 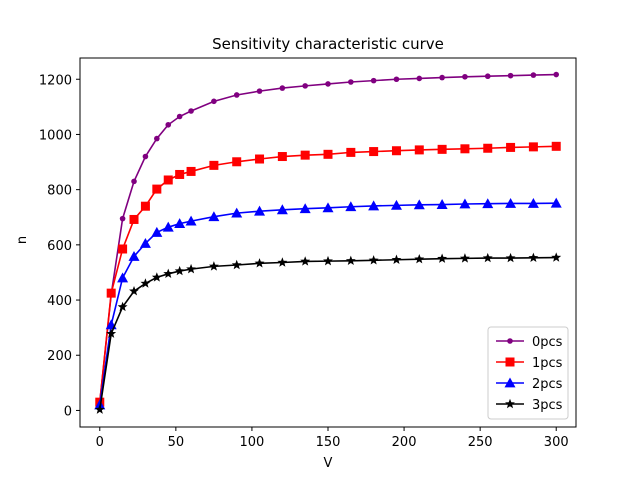 What do you see at coordinates (547, 342) in the screenshot?
I see `legend-label: 0pcs` at bounding box center [547, 342].